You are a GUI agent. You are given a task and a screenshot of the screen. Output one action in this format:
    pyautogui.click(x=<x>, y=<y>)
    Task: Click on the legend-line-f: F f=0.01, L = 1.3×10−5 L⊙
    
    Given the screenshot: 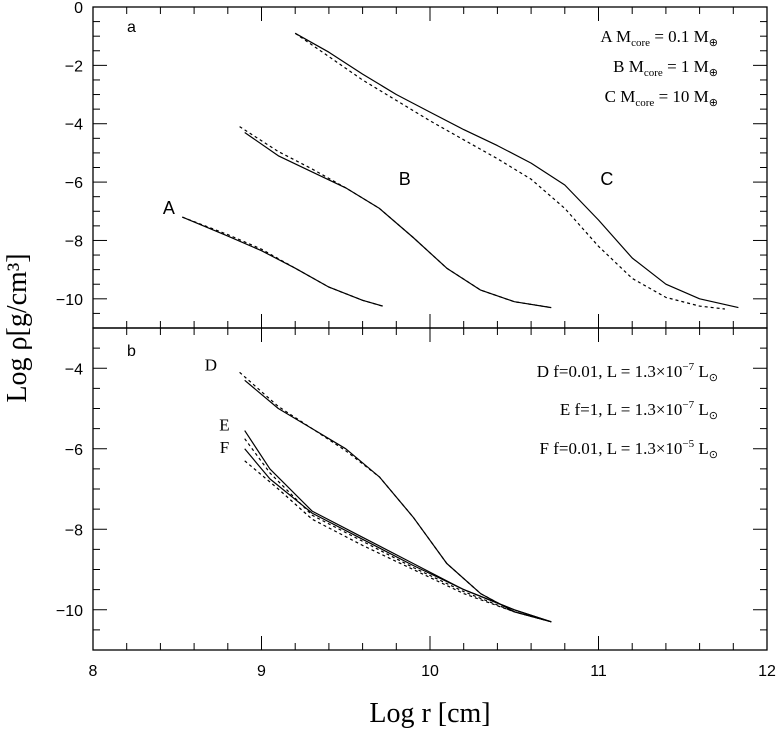 What is the action you would take?
    pyautogui.click(x=629, y=446)
    